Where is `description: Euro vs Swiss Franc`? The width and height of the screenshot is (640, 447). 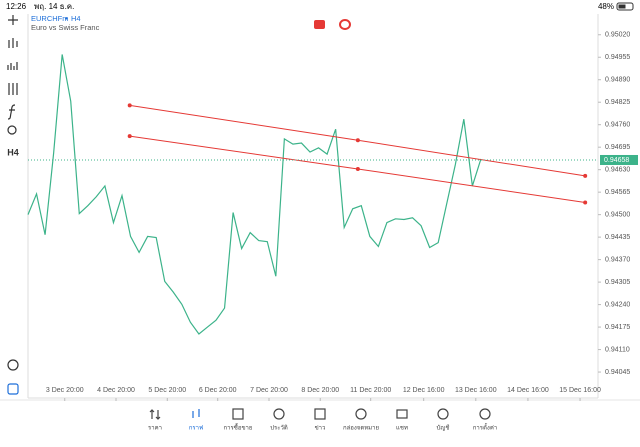
description: Euro vs Swiss Franc is located at coordinates (65, 27).